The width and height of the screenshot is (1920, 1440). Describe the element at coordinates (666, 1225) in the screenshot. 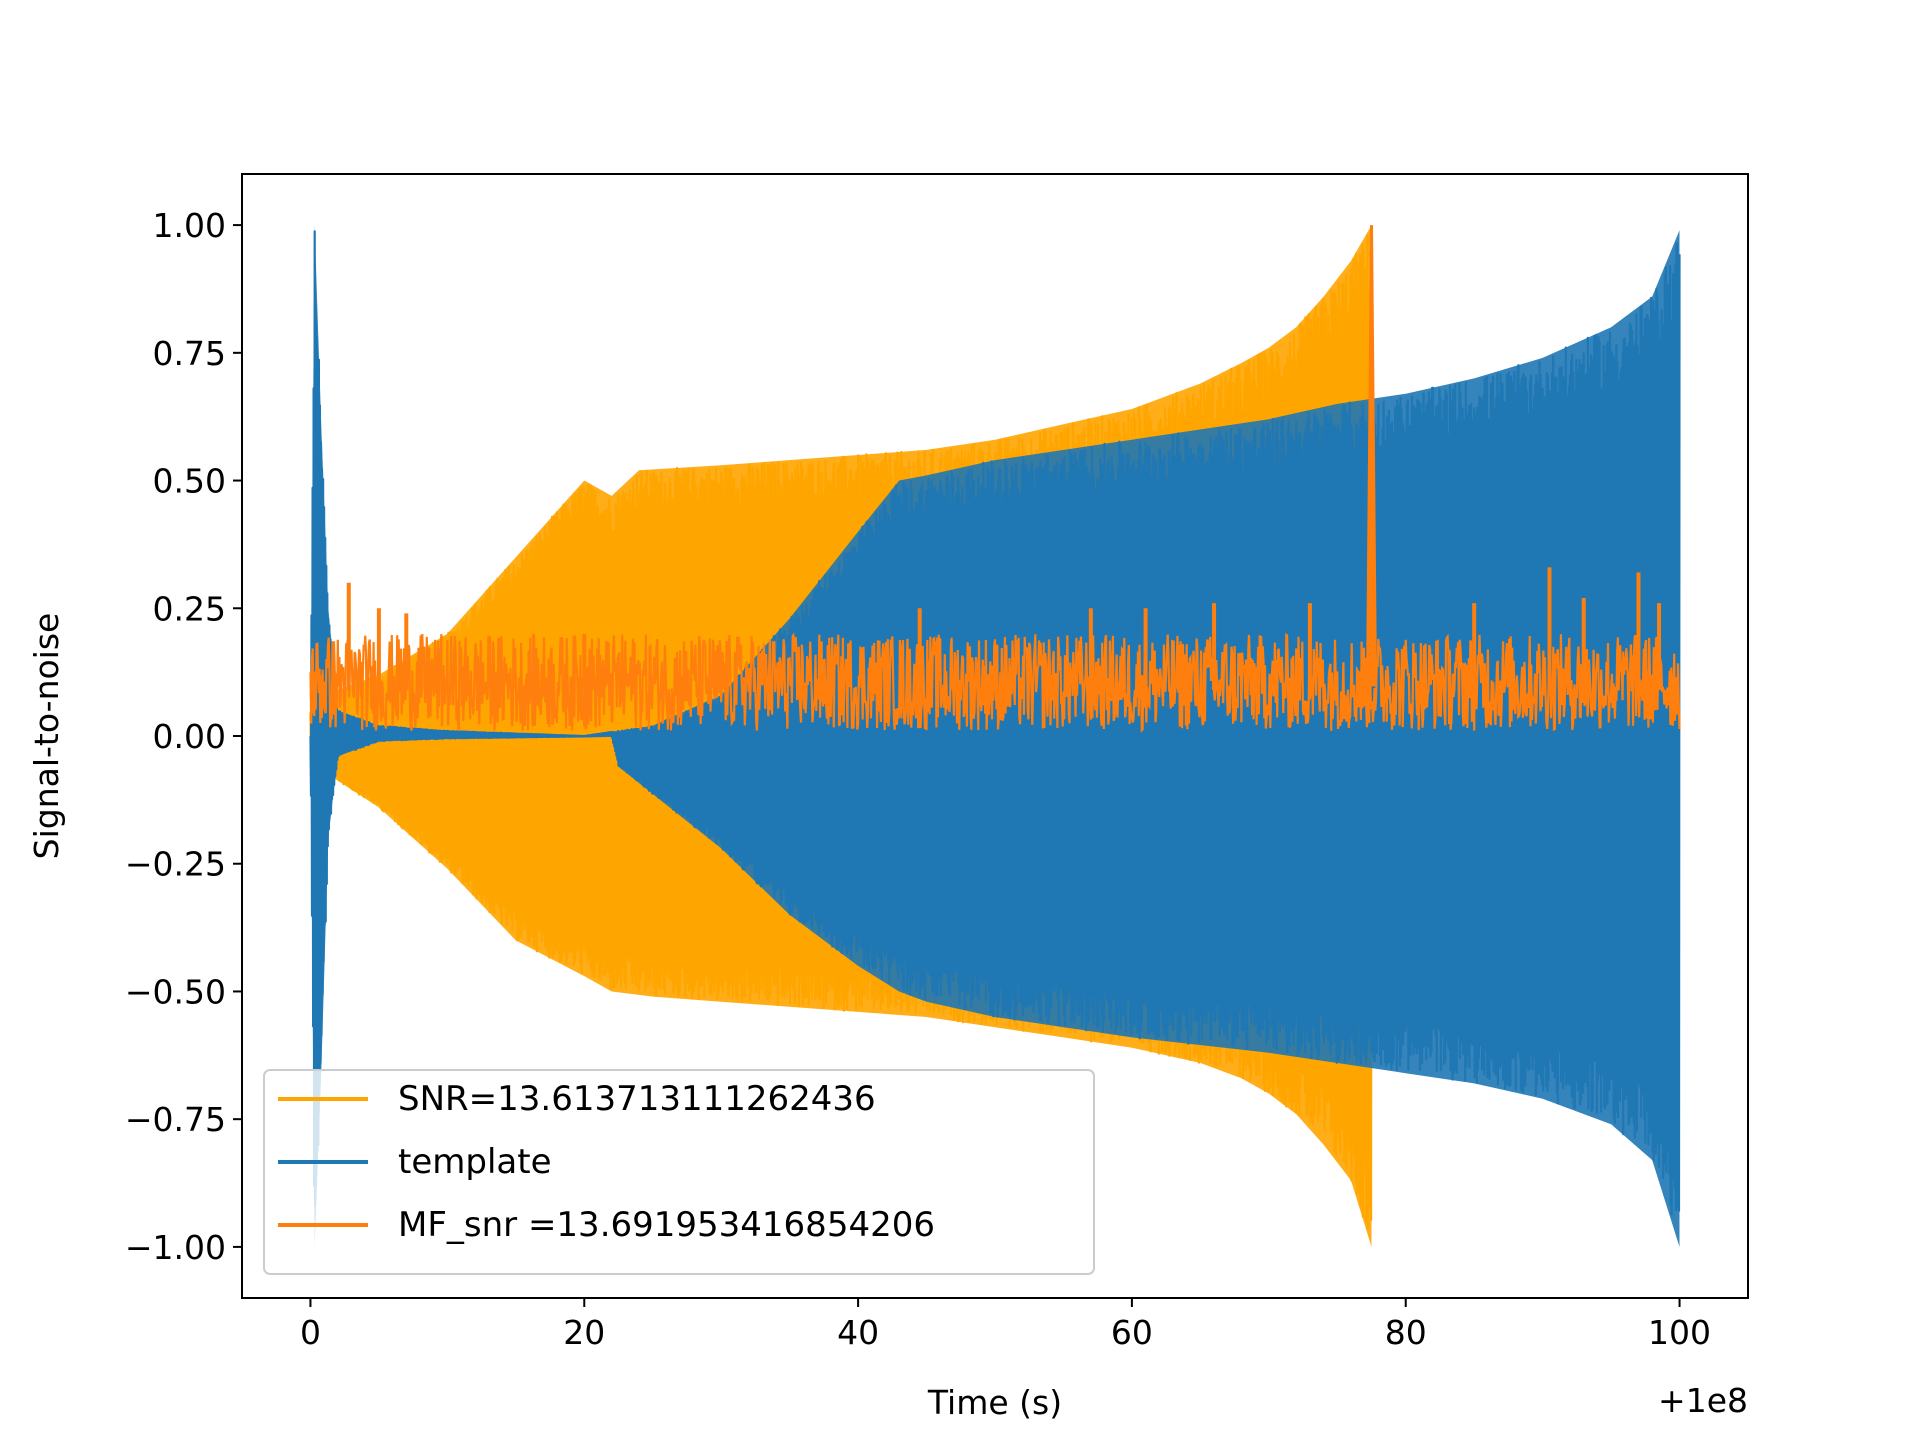

I see `legend-label: MF_snr =13.691953416854206` at that location.